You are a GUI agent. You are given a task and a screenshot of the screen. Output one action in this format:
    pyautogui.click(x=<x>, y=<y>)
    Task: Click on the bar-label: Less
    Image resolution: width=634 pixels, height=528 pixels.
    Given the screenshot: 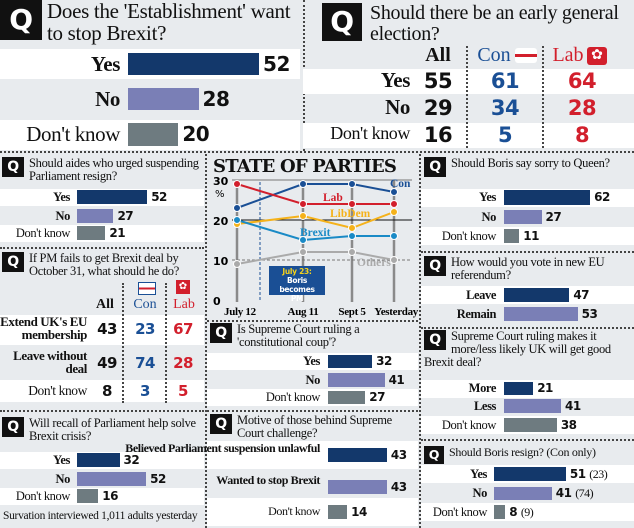 What is the action you would take?
    pyautogui.click(x=484, y=405)
    